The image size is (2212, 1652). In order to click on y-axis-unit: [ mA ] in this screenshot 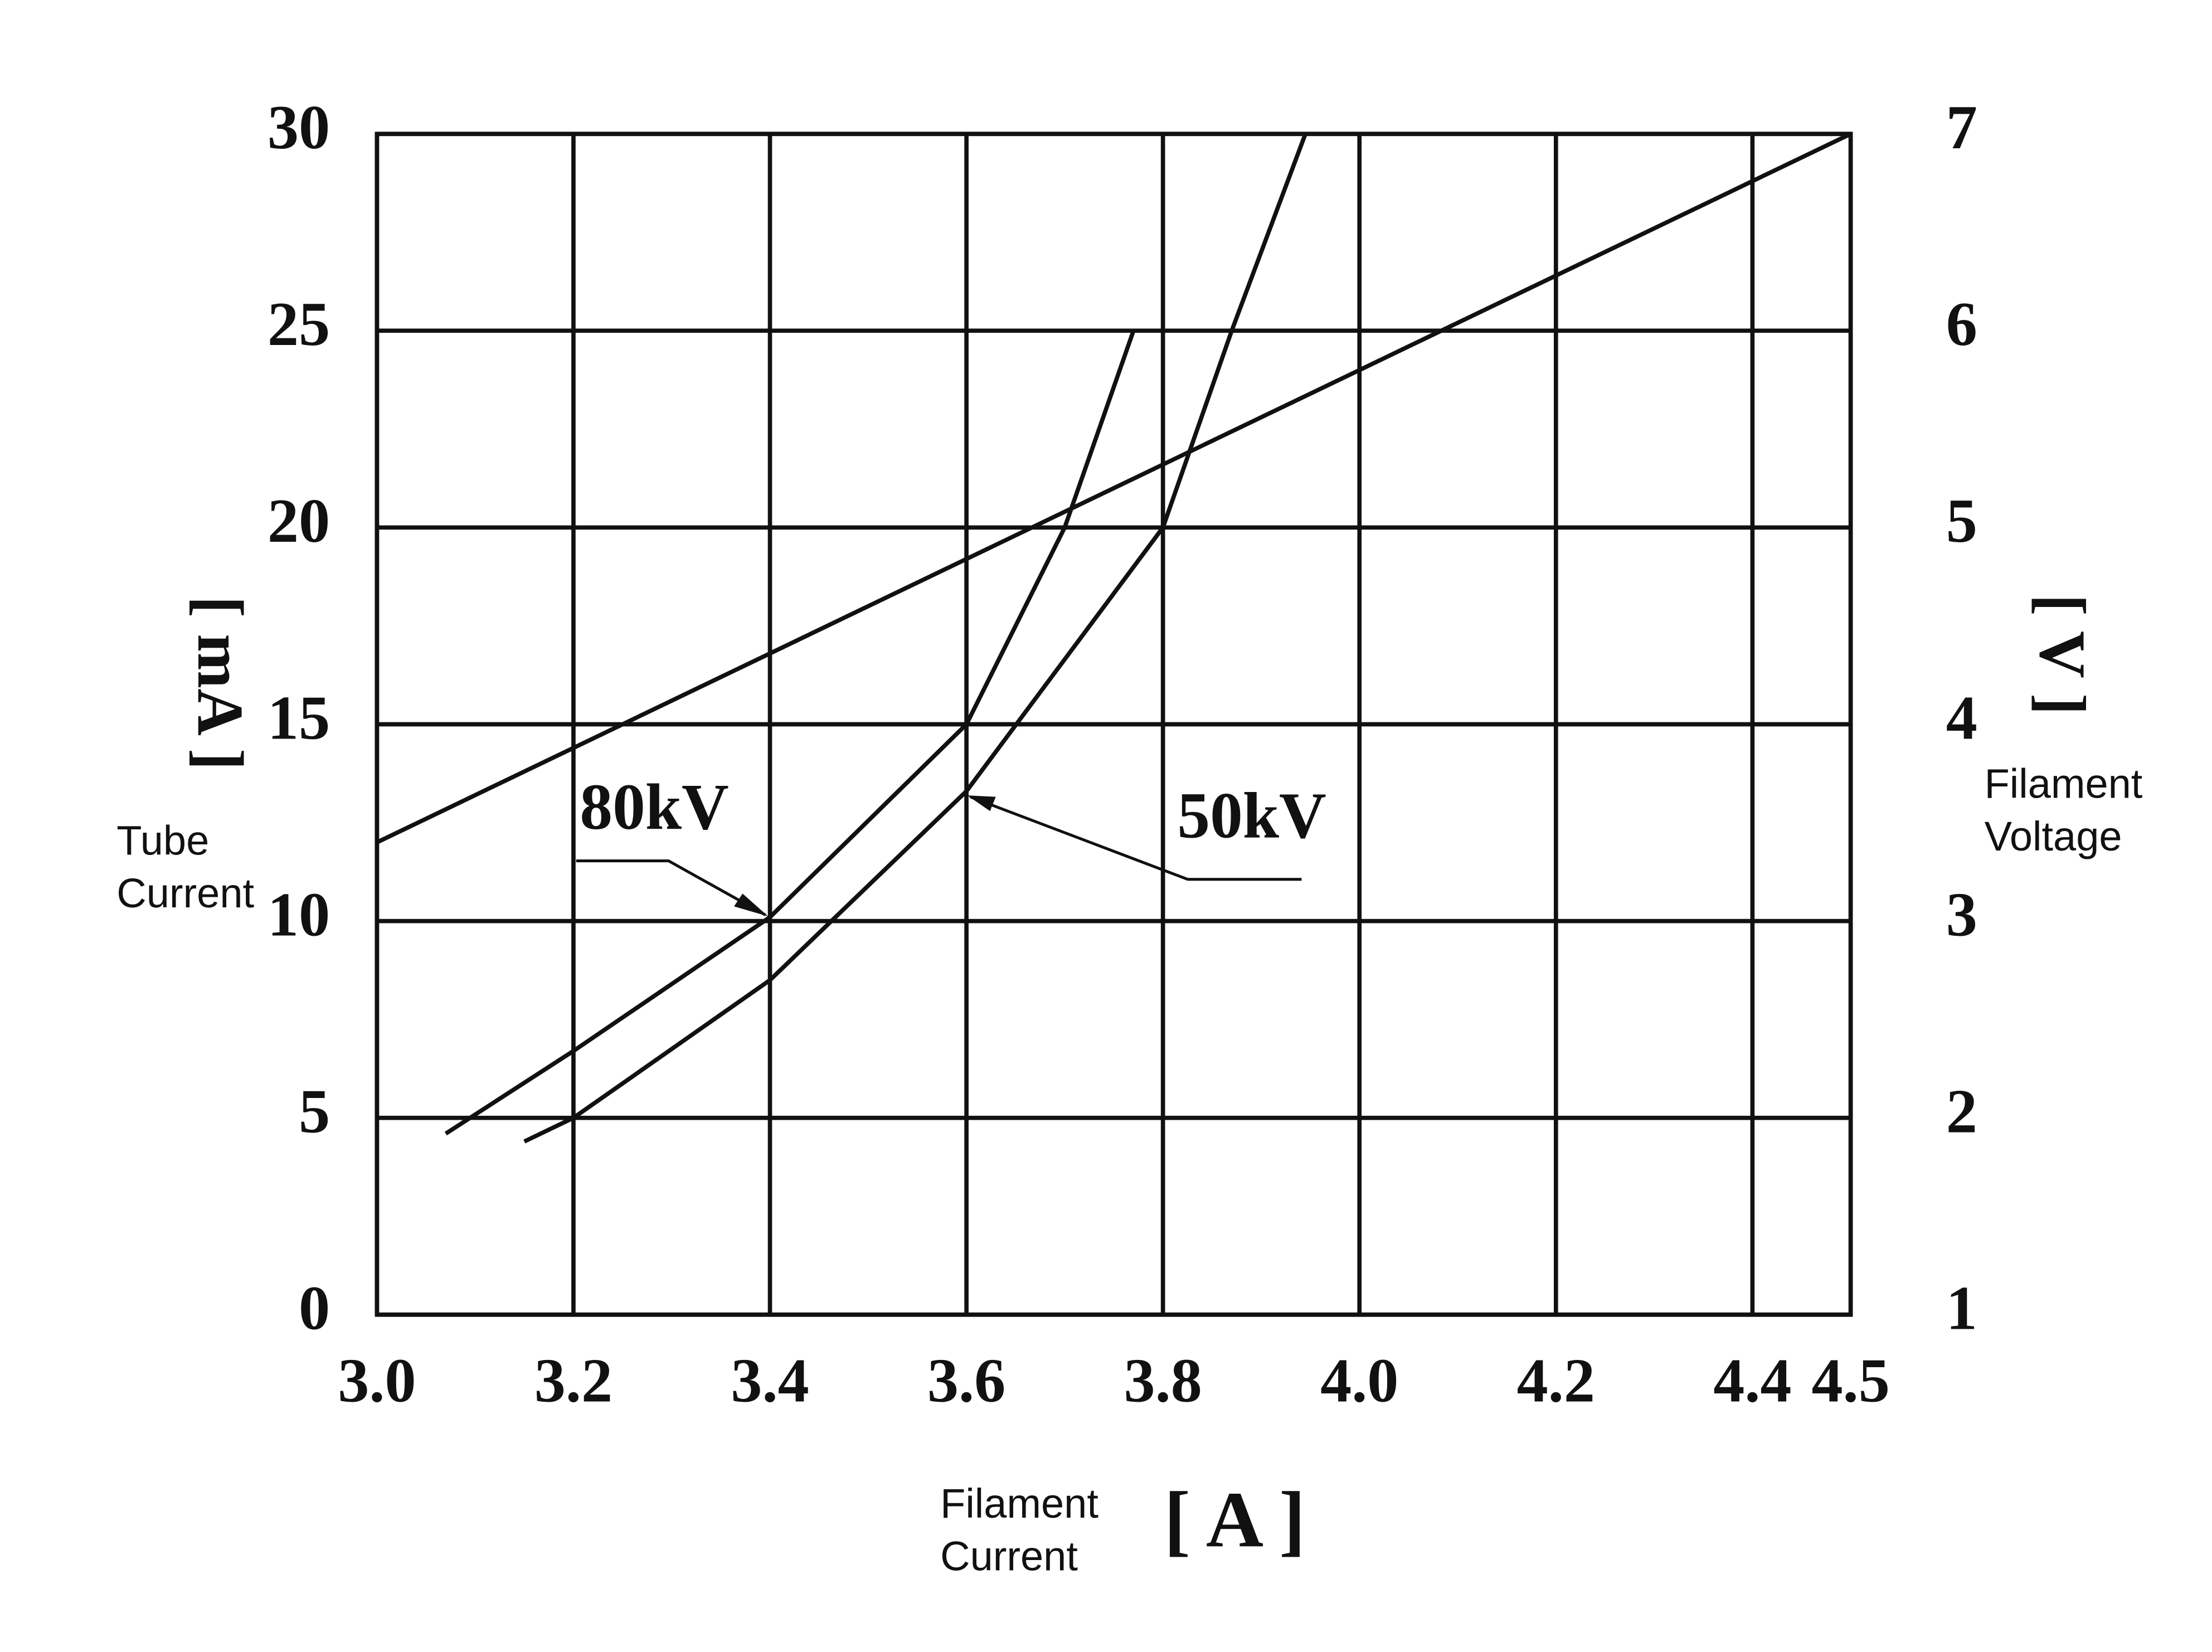, I will do `click(220, 683)`.